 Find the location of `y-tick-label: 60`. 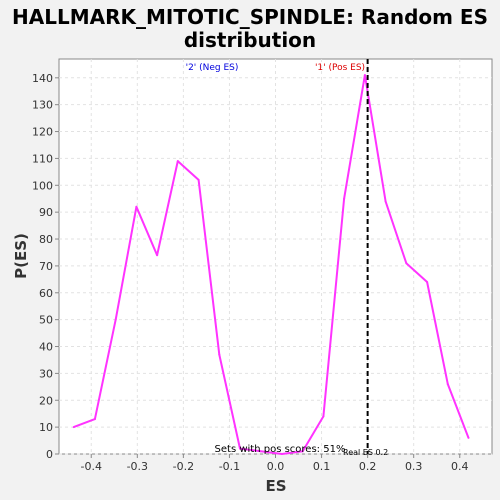

y-tick-label: 60 is located at coordinates (46, 293).